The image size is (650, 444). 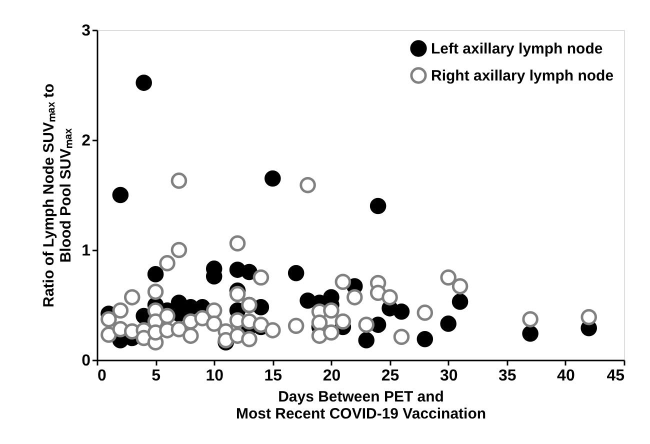 I want to click on x-tick-label: 20, so click(x=331, y=376).